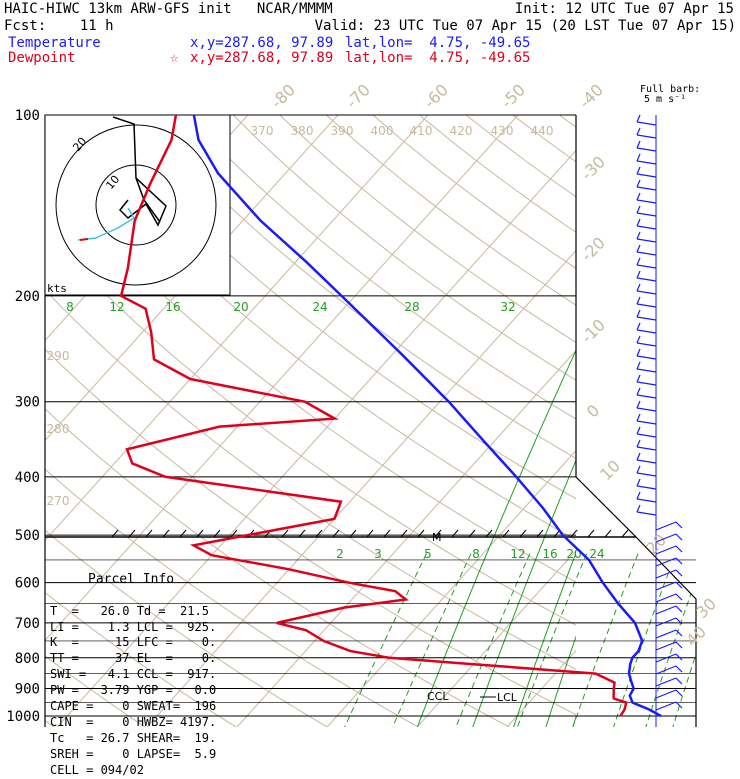 This screenshot has width=740, height=779. Describe the element at coordinates (141, 755) in the screenshot. I see `parcel-info-row: SREH = 0 LAPSE= 5.9` at that location.